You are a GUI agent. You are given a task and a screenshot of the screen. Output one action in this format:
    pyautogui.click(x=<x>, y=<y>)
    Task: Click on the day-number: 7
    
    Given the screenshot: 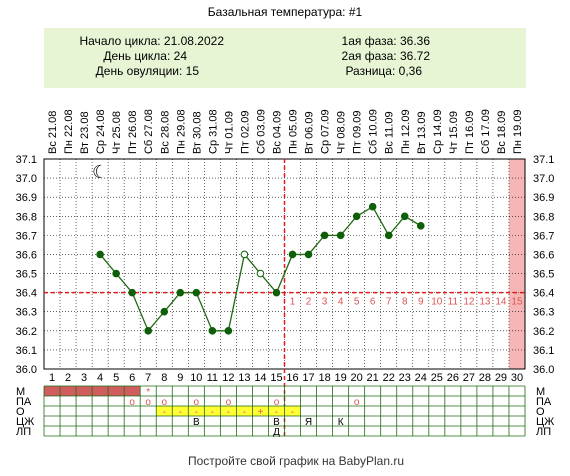 What is the action you would take?
    pyautogui.click(x=148, y=378)
    